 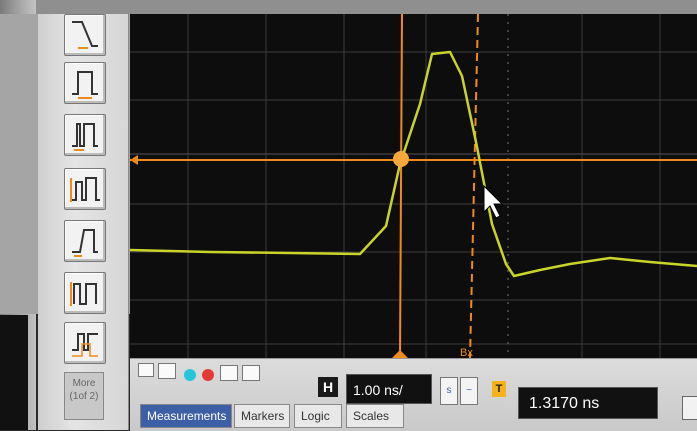 I want to click on trigger-delay-icon: T, so click(x=499, y=389).